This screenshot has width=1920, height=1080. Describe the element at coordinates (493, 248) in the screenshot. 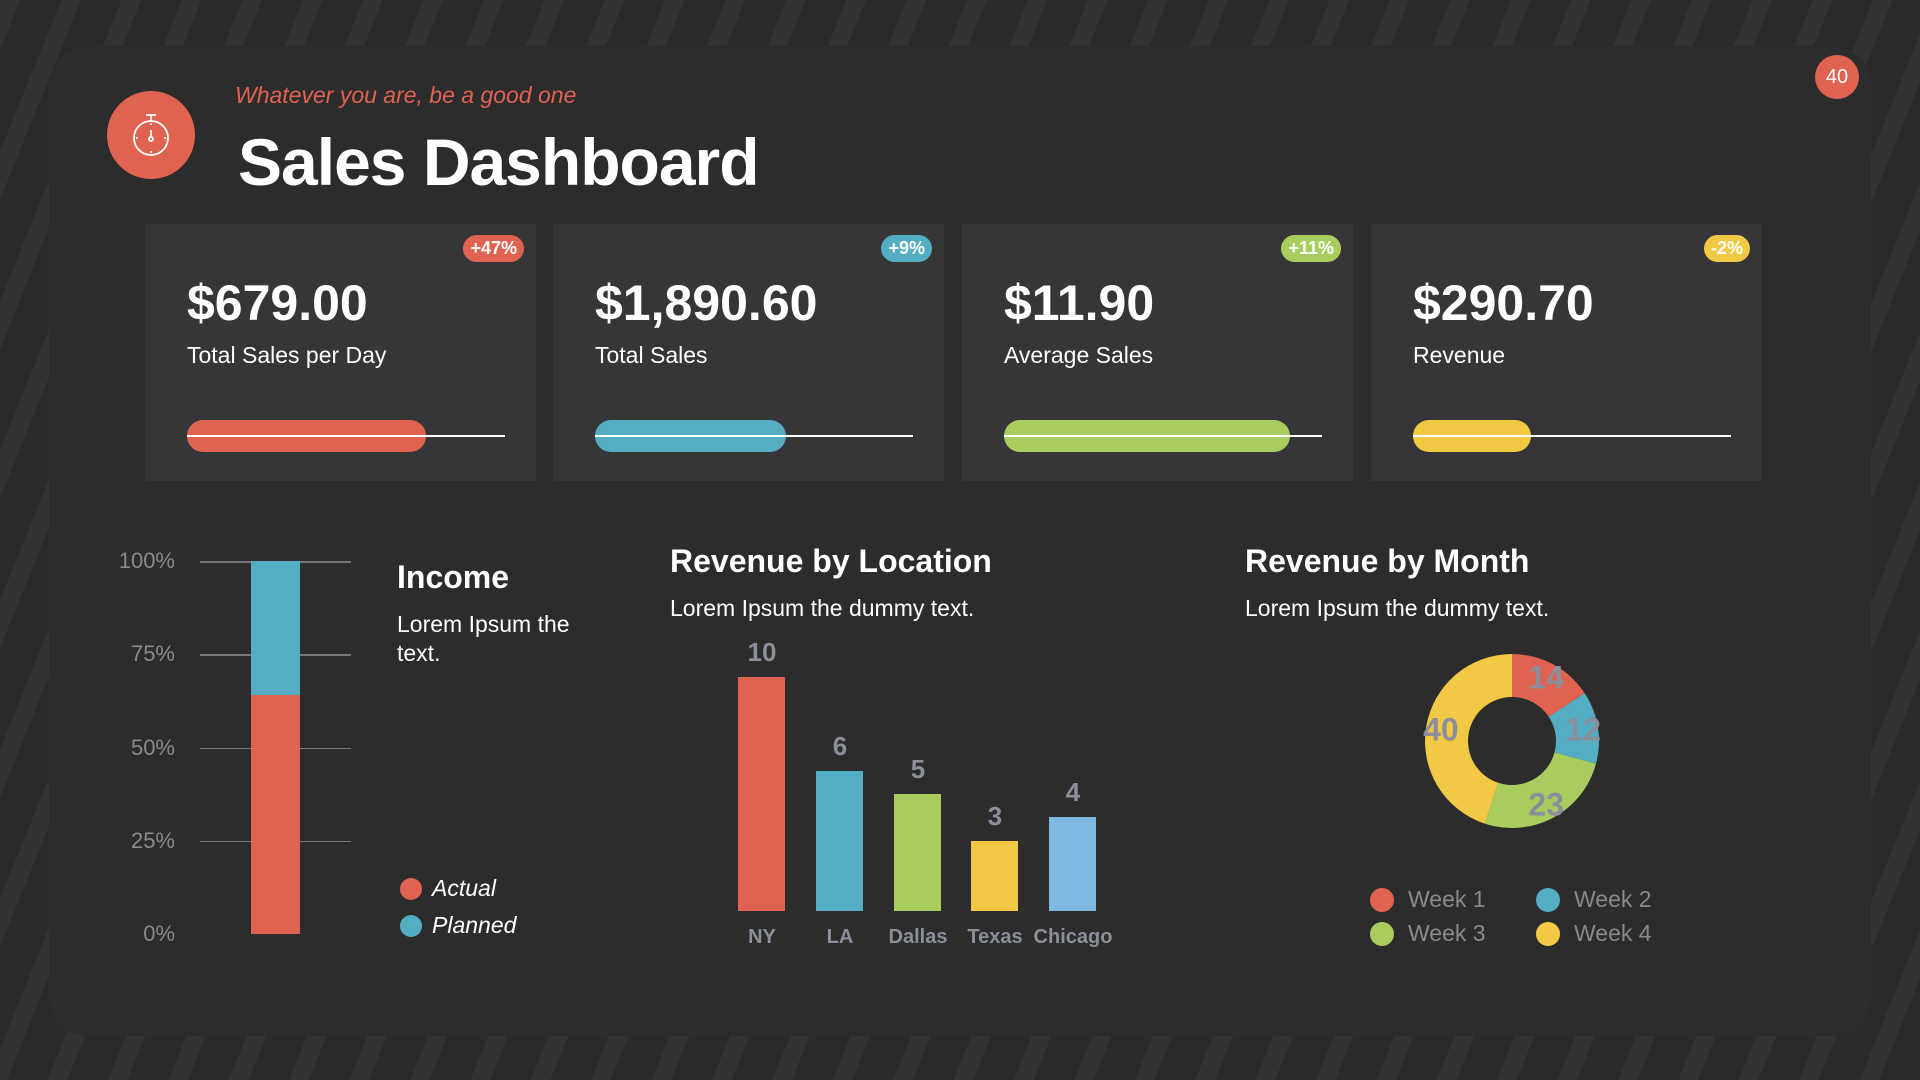

I see `change-badge: +47%` at that location.